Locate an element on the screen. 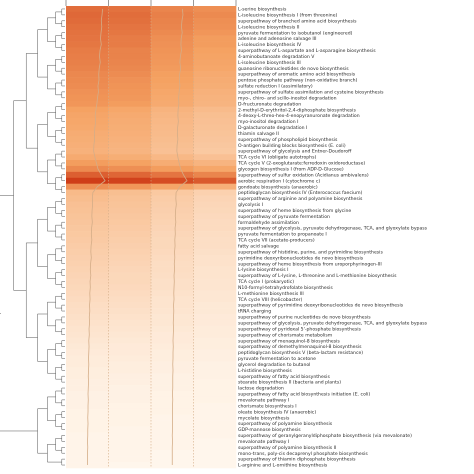 Image resolution: width=474 pixels, height=474 pixels. row-label: L-methionine biosynthesis III is located at coordinates (271, 294).